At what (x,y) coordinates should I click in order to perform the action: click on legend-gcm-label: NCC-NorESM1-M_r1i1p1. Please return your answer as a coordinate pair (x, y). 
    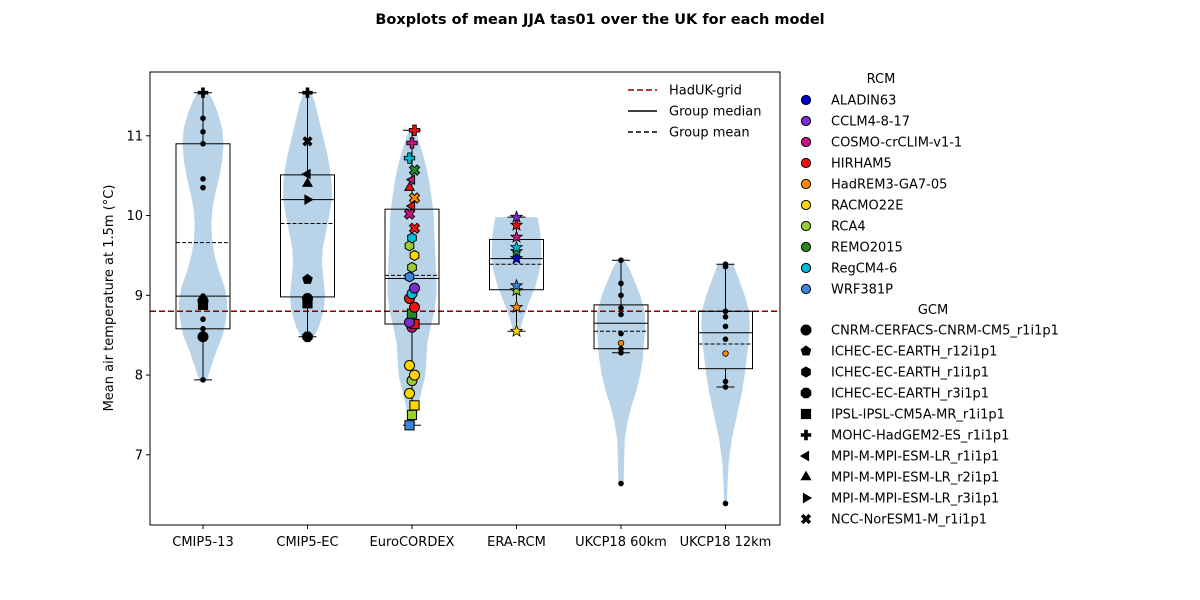
    Looking at the image, I should click on (909, 520).